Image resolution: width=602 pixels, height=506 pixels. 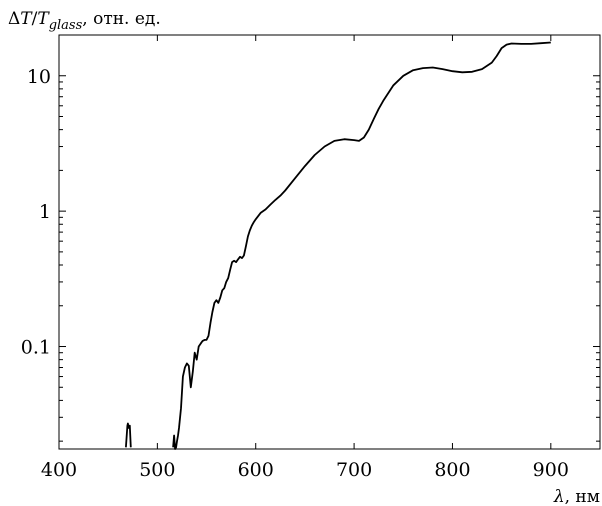 I want to click on y-axis-label-tsub: T, so click(x=43, y=19).